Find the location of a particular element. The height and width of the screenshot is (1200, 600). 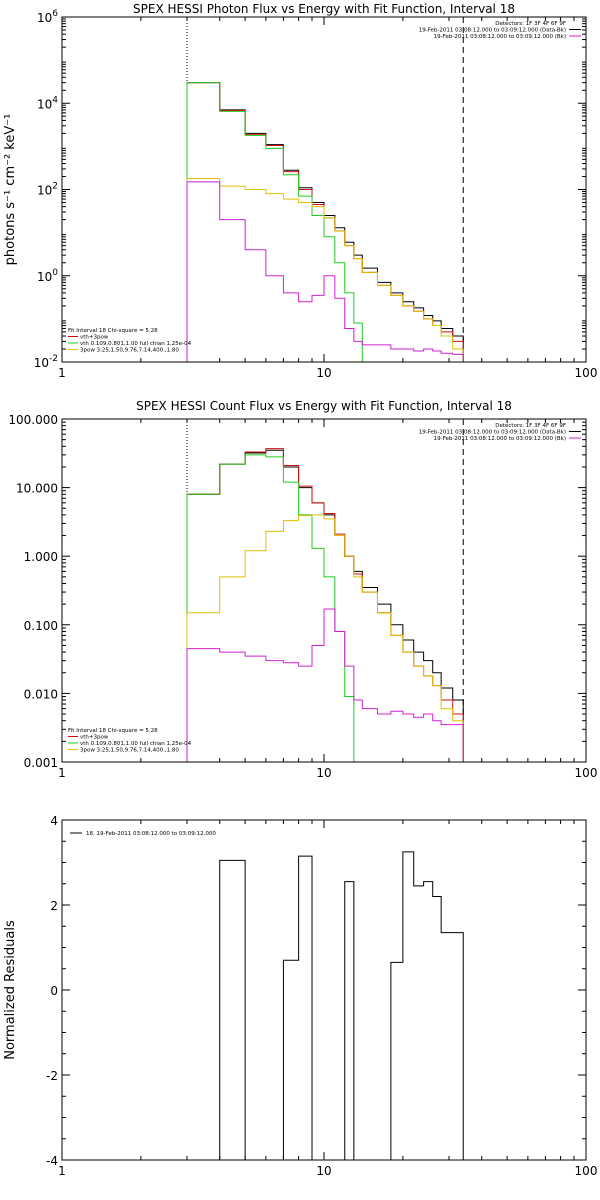

chart-2-series-0-line is located at coordinates (341, 1005).